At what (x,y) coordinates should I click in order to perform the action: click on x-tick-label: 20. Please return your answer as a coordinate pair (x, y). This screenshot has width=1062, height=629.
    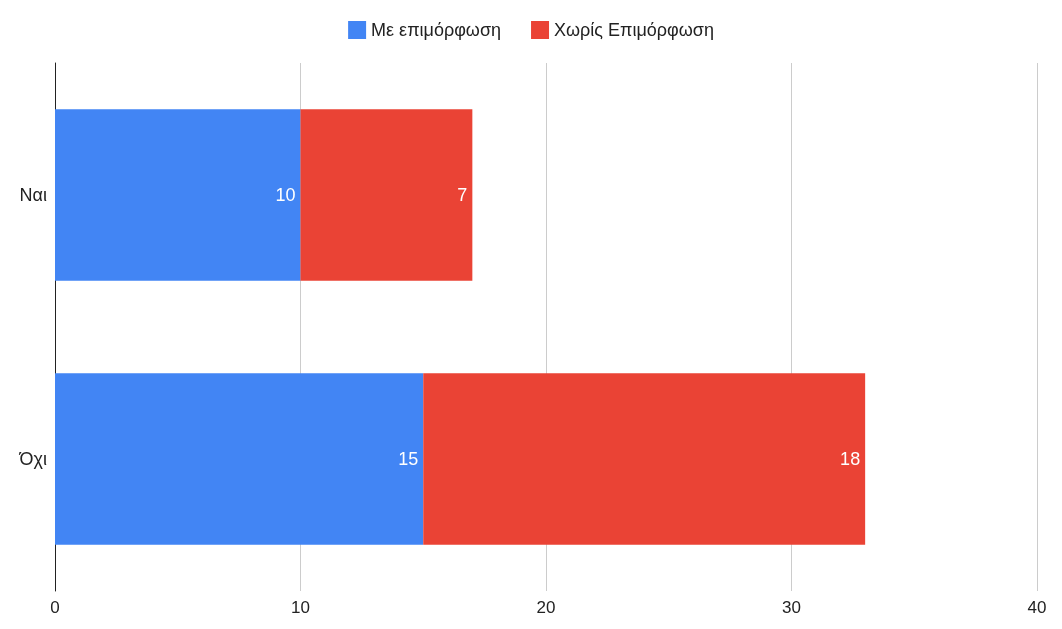
    Looking at the image, I should click on (546, 607).